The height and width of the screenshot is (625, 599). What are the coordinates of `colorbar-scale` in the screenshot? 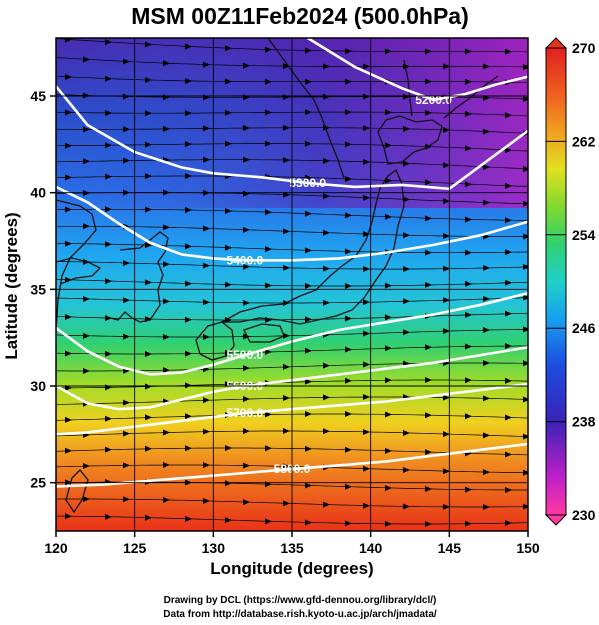 It's located at (556, 281).